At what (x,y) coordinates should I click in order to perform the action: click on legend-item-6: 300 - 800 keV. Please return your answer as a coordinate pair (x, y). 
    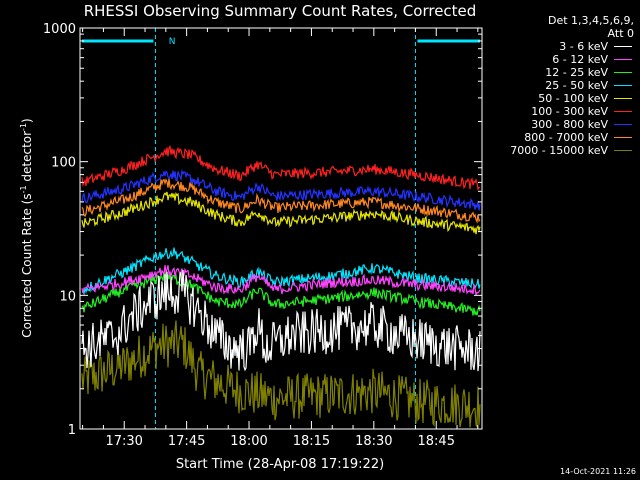
    Looking at the image, I should click on (559, 124).